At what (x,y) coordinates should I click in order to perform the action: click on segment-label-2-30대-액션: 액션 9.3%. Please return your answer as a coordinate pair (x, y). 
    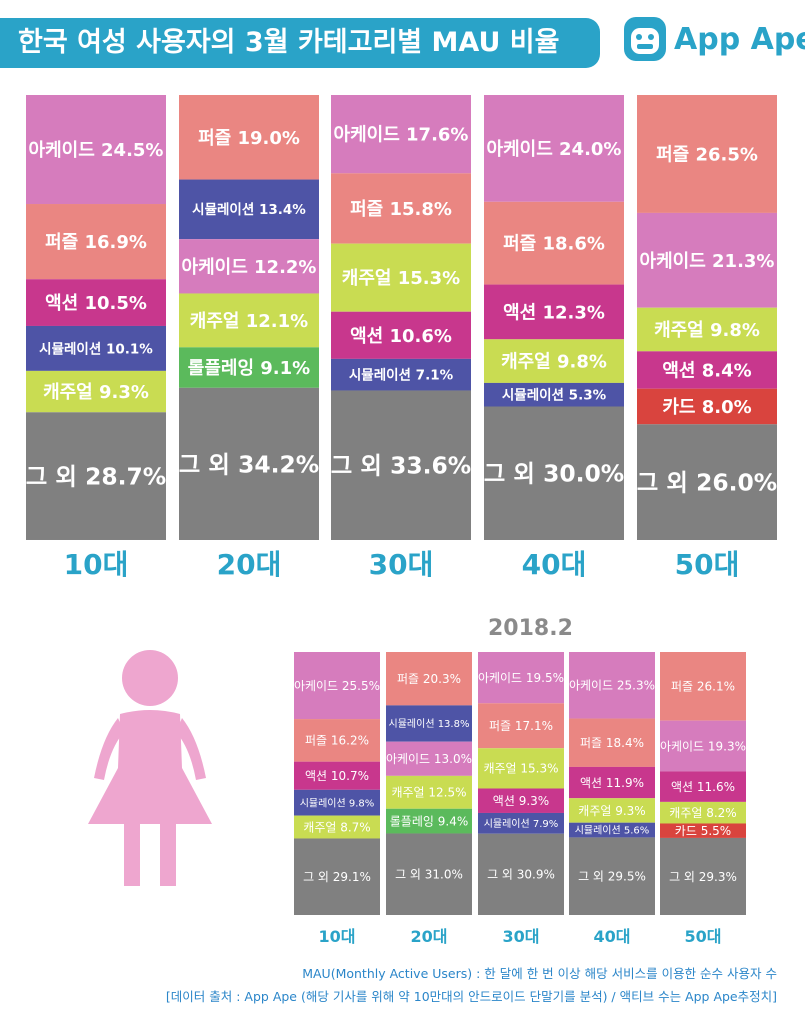
    Looking at the image, I should click on (521, 801).